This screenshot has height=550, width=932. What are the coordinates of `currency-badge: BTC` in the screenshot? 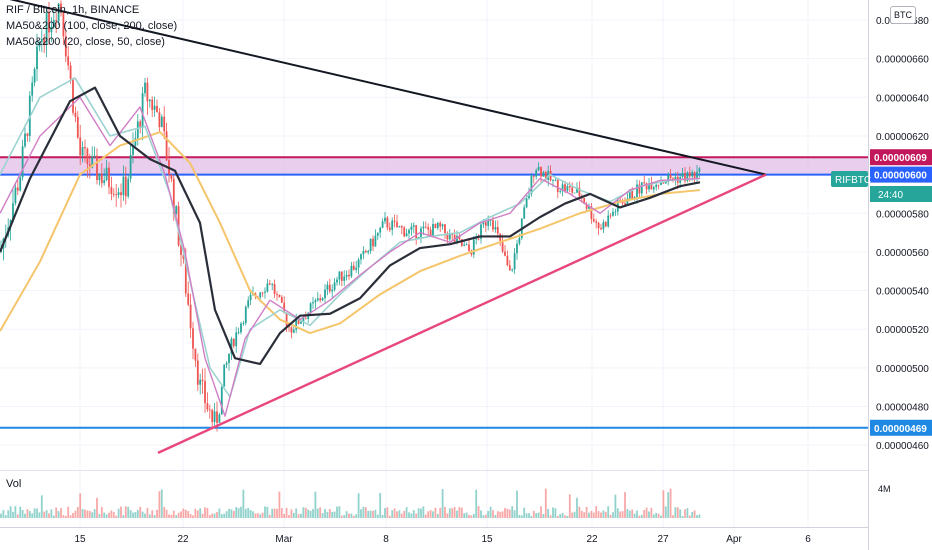 It's located at (903, 15).